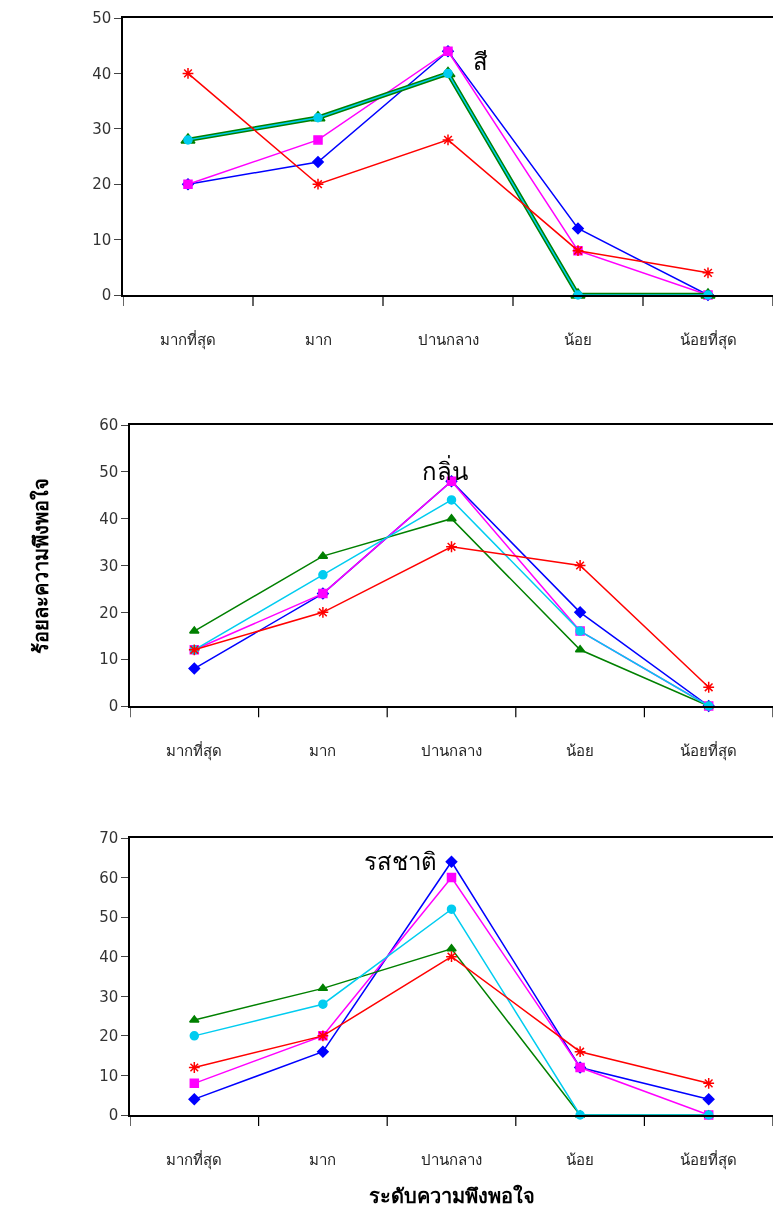 The image size is (773, 1220). What do you see at coordinates (41, 565) in the screenshot?
I see `y-axis-title: ร้อยละความพึงพอใจ` at bounding box center [41, 565].